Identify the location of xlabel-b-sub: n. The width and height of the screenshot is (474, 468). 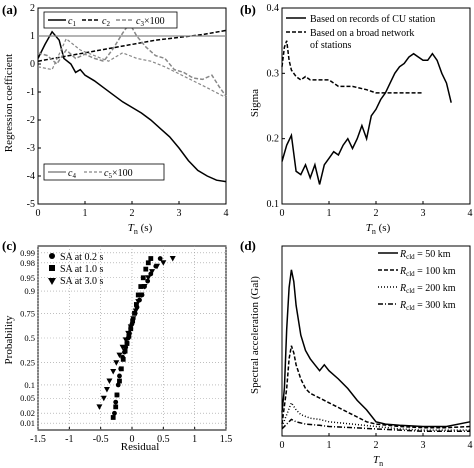
(374, 231).